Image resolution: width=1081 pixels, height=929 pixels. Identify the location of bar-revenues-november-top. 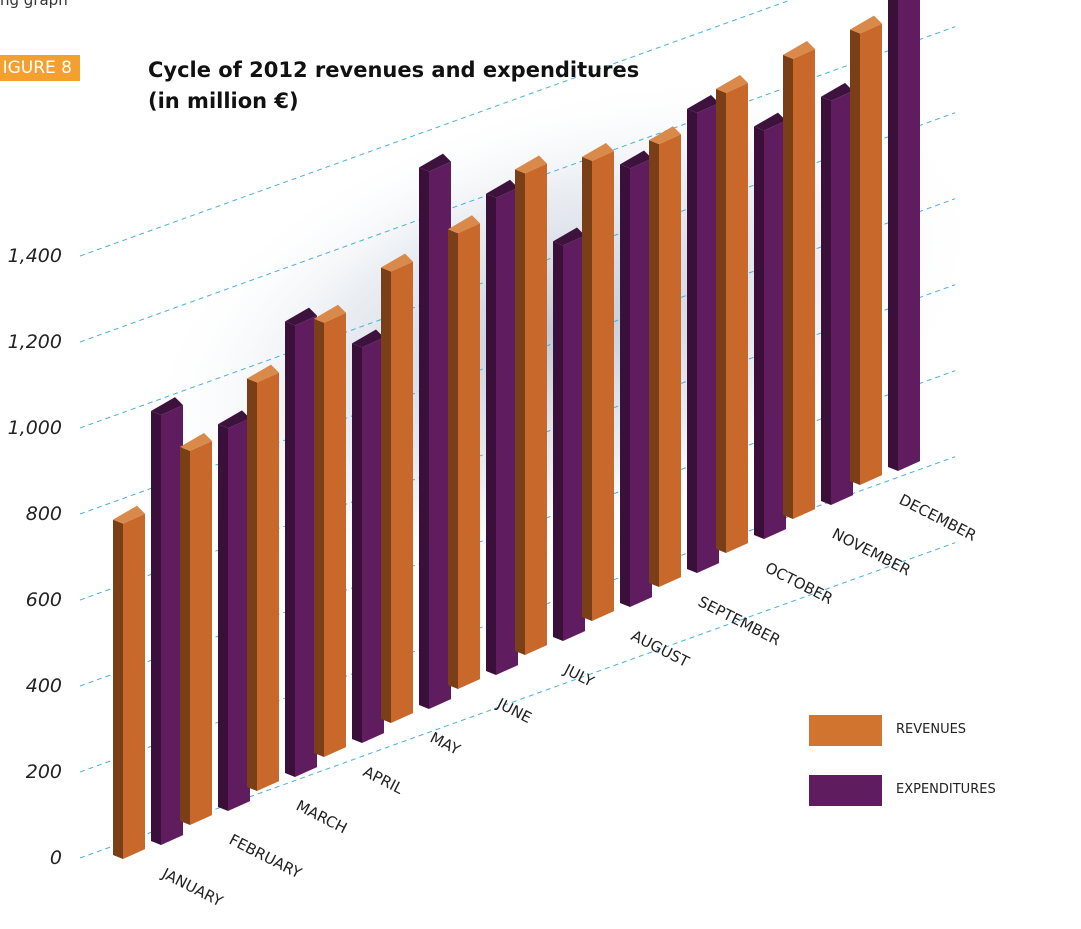
(799, 50).